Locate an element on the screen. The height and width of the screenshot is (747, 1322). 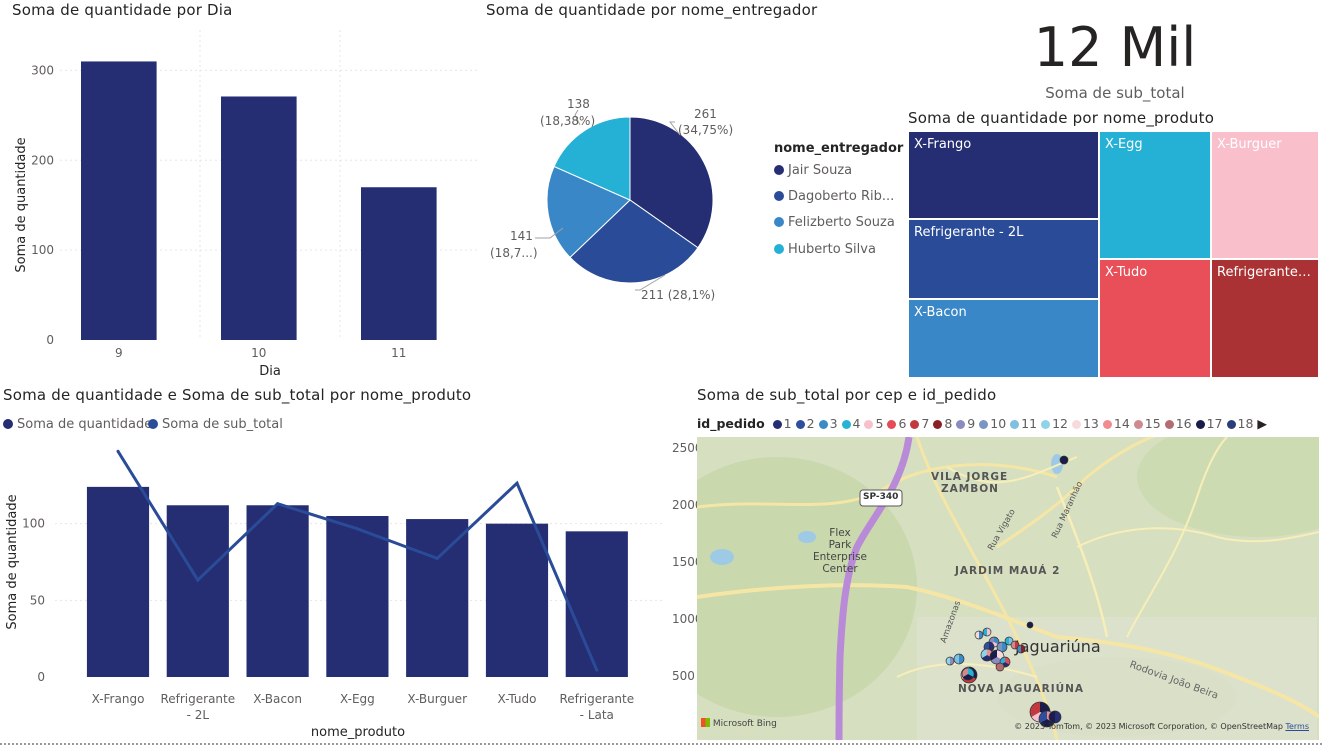
pie-chart-title: Soma de quantidade por nome_entregador is located at coordinates (652, 10).